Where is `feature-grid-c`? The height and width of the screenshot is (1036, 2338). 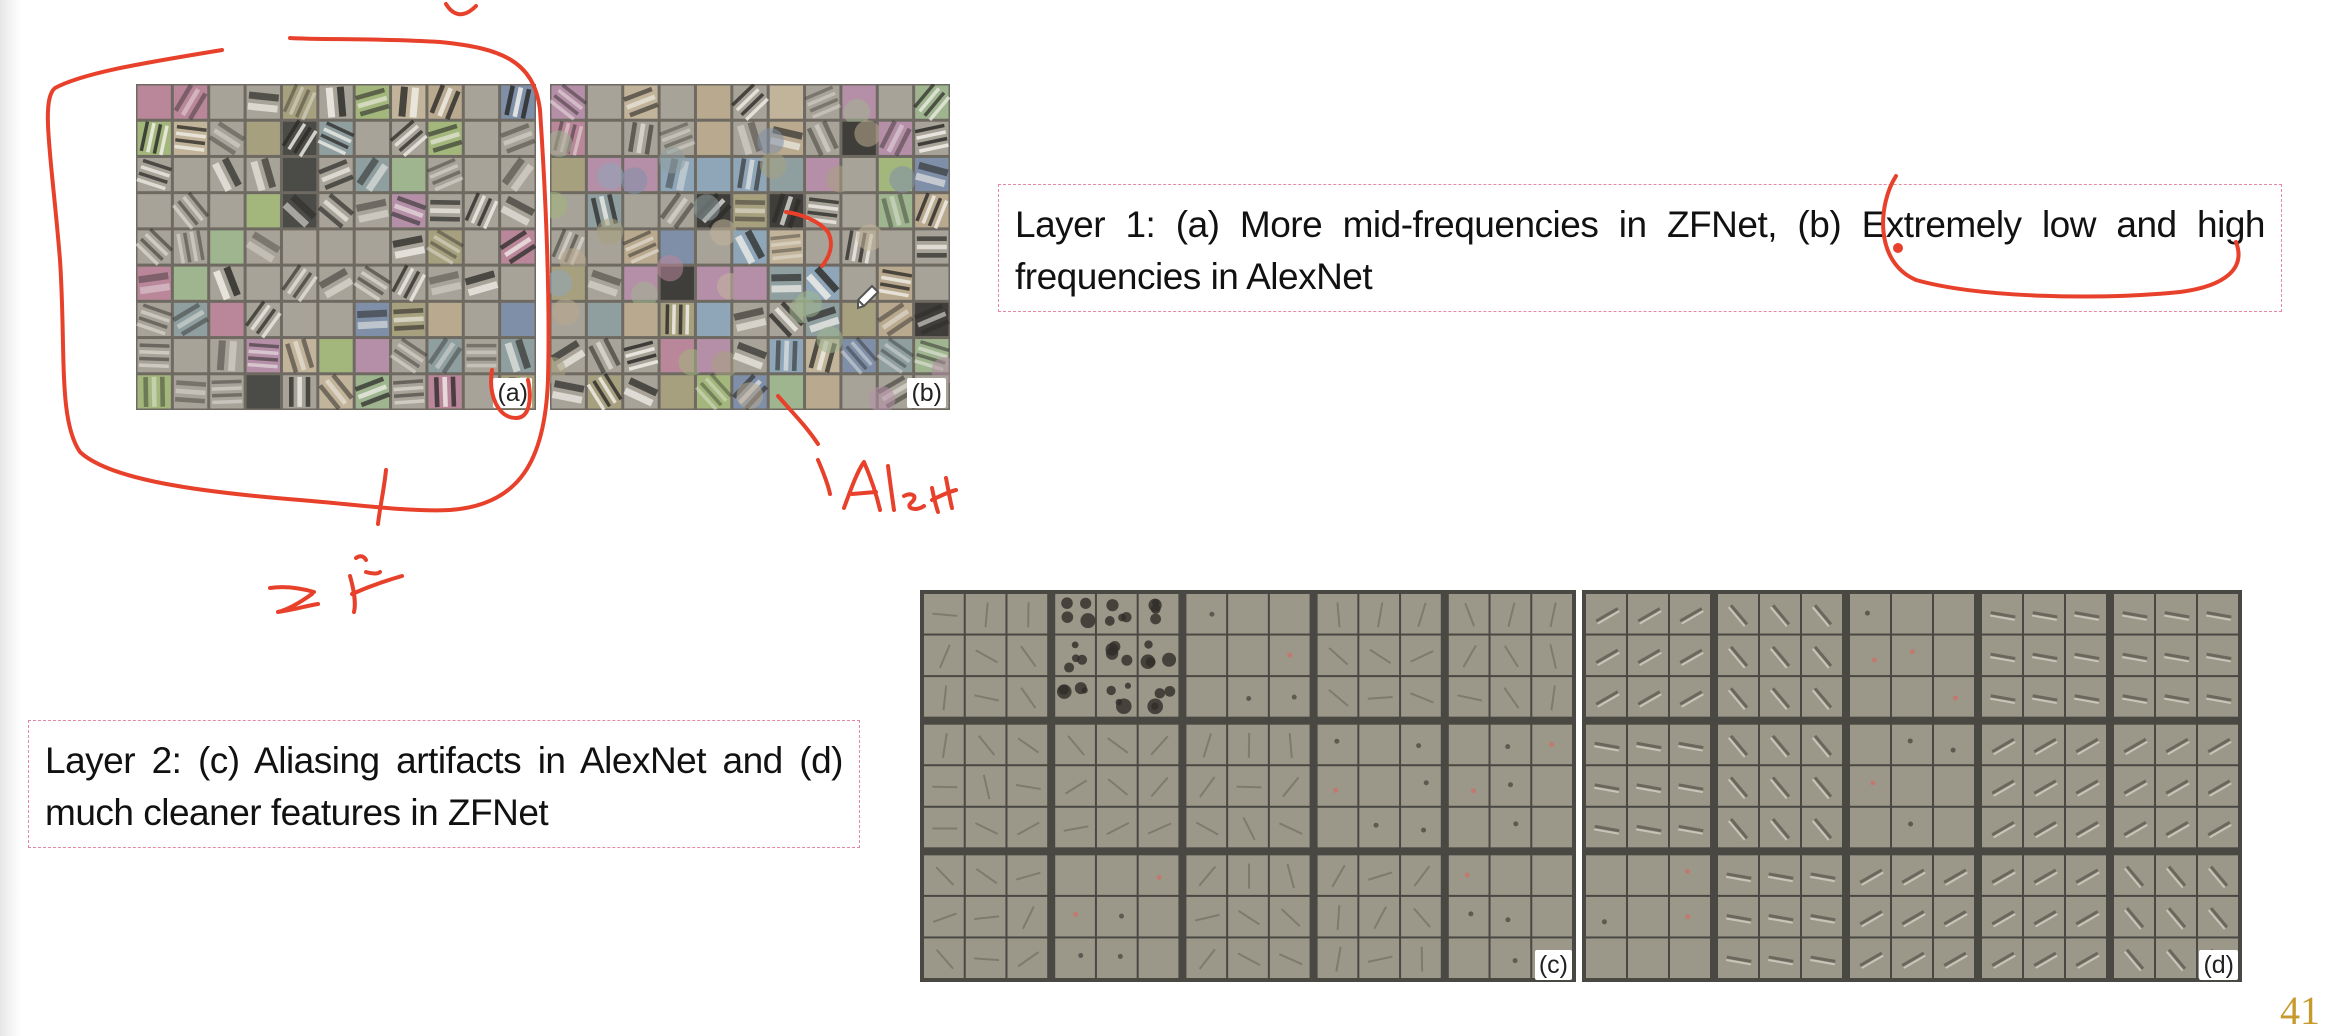
feature-grid-c is located at coordinates (1248, 786).